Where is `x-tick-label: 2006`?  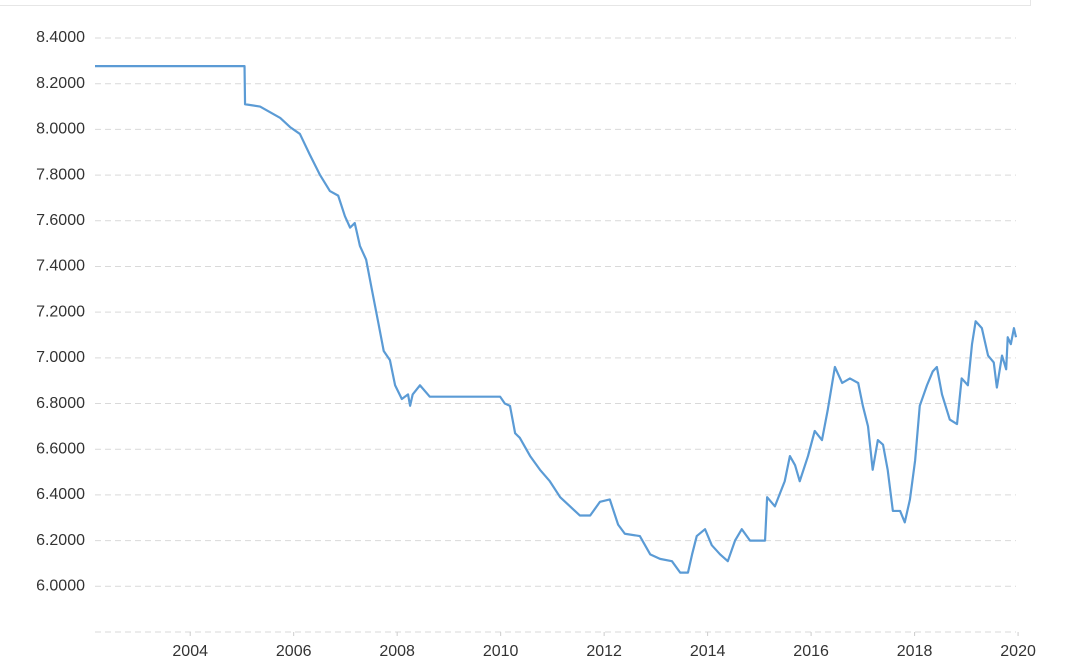
x-tick-label: 2006 is located at coordinates (294, 651).